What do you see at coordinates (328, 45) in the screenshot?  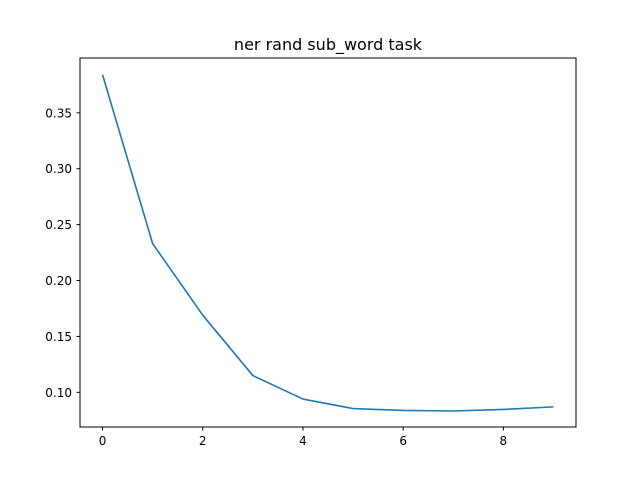 I see `chart-title: ner rand sub_word task` at bounding box center [328, 45].